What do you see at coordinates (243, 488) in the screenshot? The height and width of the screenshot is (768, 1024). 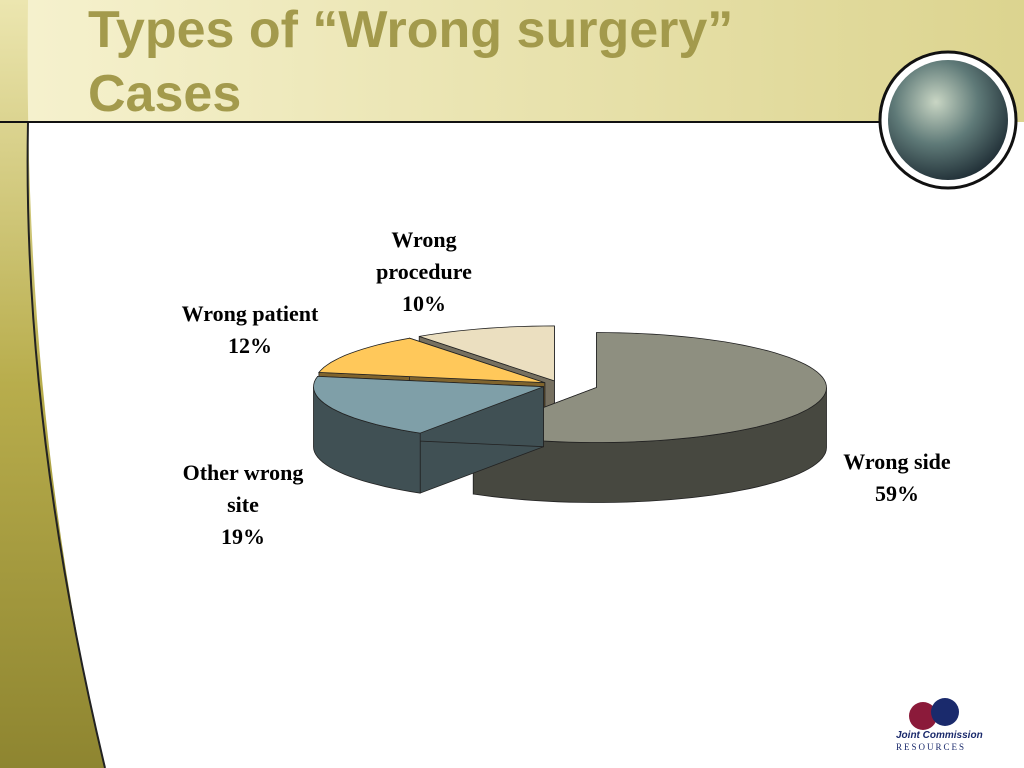 I see `label-name: Other wrong site` at bounding box center [243, 488].